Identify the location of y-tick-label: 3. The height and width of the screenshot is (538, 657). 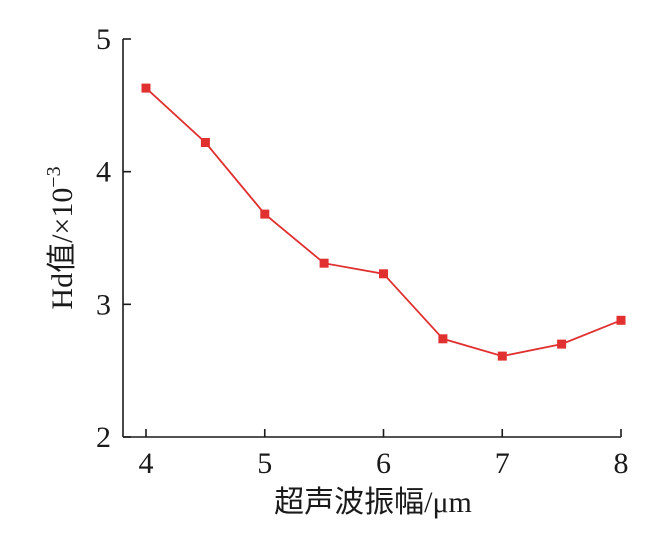
(103, 304).